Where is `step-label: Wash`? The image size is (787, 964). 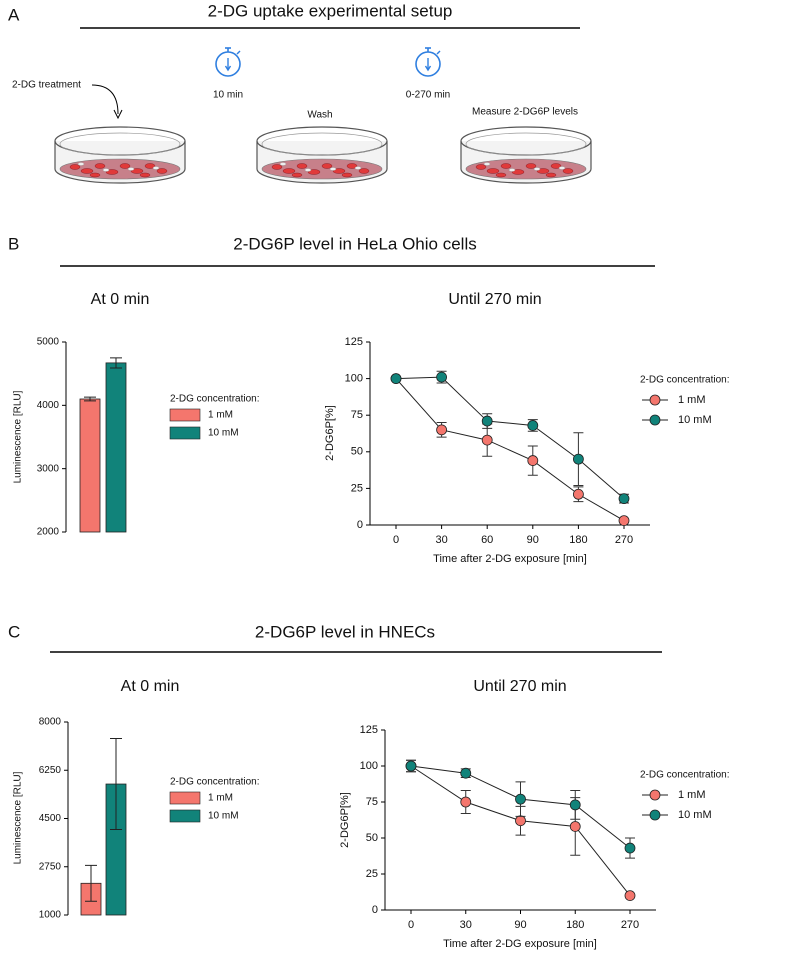
step-label: Wash is located at coordinates (319, 115).